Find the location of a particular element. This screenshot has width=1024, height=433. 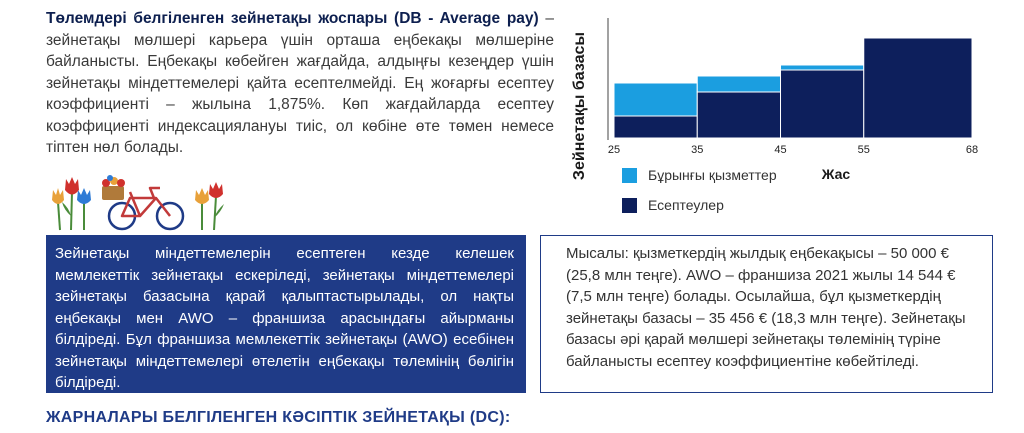

chart-legend: Бұрынғы қызметтер Есептеулер is located at coordinates (699, 190).